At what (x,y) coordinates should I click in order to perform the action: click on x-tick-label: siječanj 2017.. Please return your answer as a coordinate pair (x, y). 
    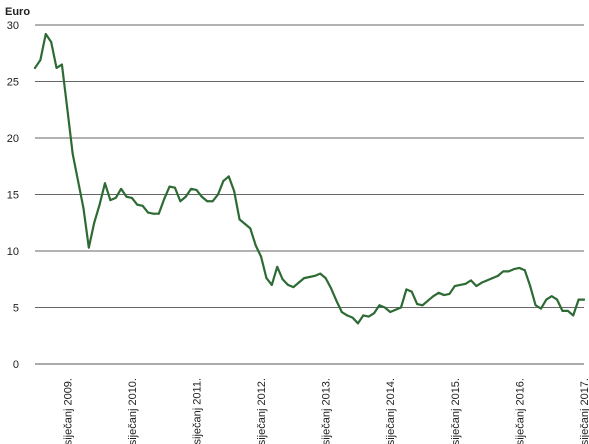
    Looking at the image, I should click on (584, 411).